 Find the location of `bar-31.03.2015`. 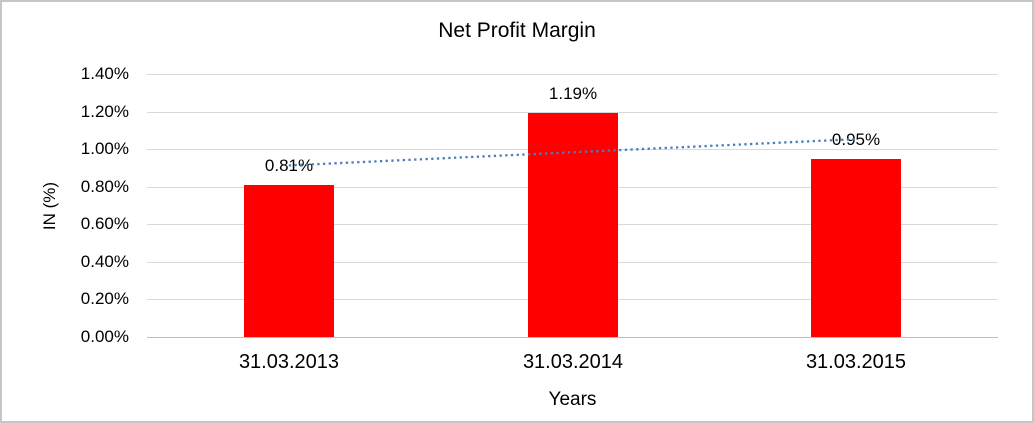

bar-31.03.2015 is located at coordinates (856, 248).